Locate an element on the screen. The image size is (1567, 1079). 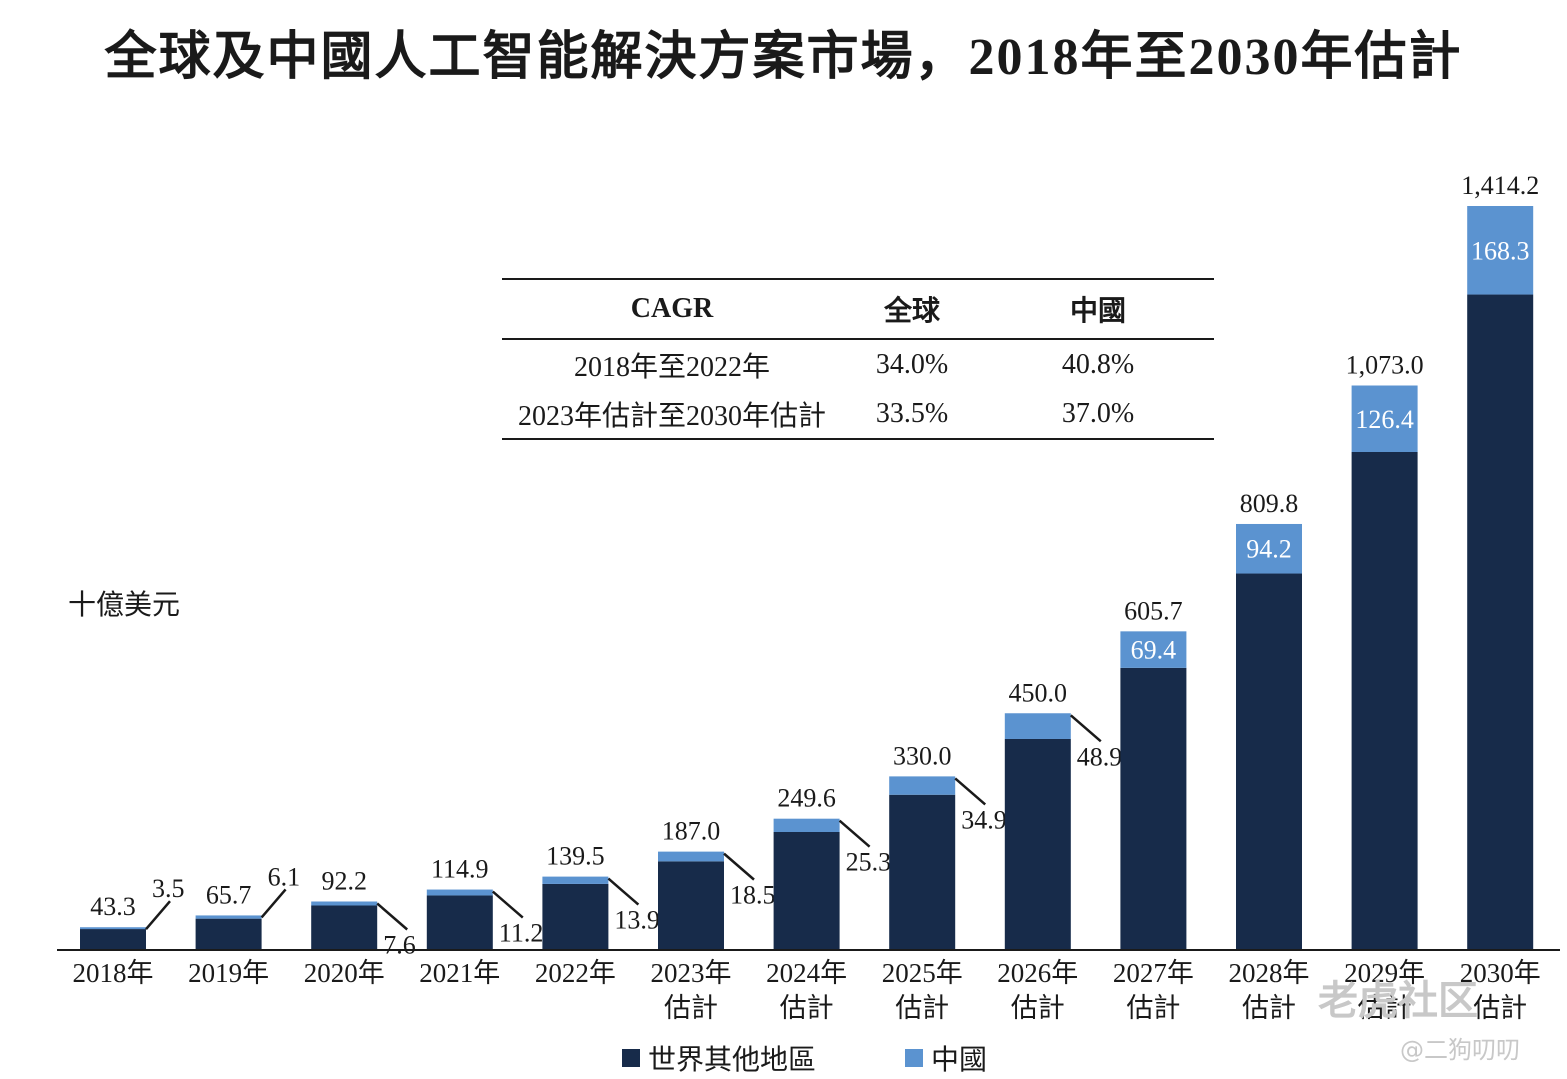
x-tick-label: 2028年 is located at coordinates (1269, 973).